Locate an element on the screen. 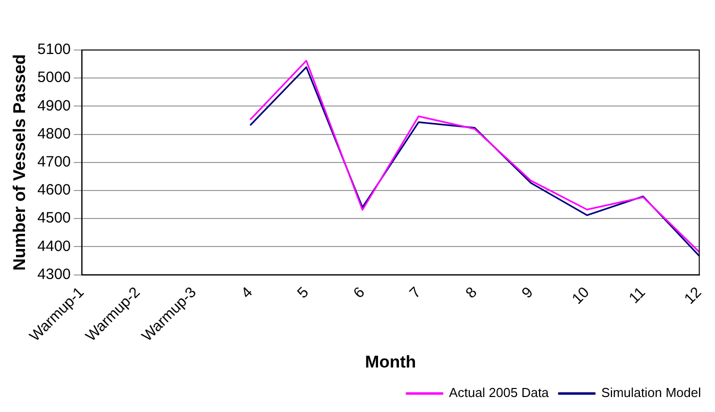  x-tick-label: 7 is located at coordinates (415, 293).